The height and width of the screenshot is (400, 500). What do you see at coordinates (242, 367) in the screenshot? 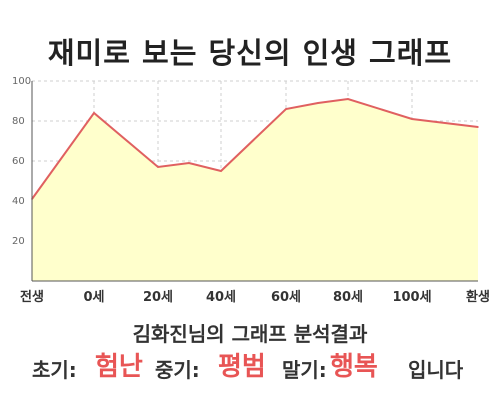
I see `mid-value: 평범` at bounding box center [242, 367].